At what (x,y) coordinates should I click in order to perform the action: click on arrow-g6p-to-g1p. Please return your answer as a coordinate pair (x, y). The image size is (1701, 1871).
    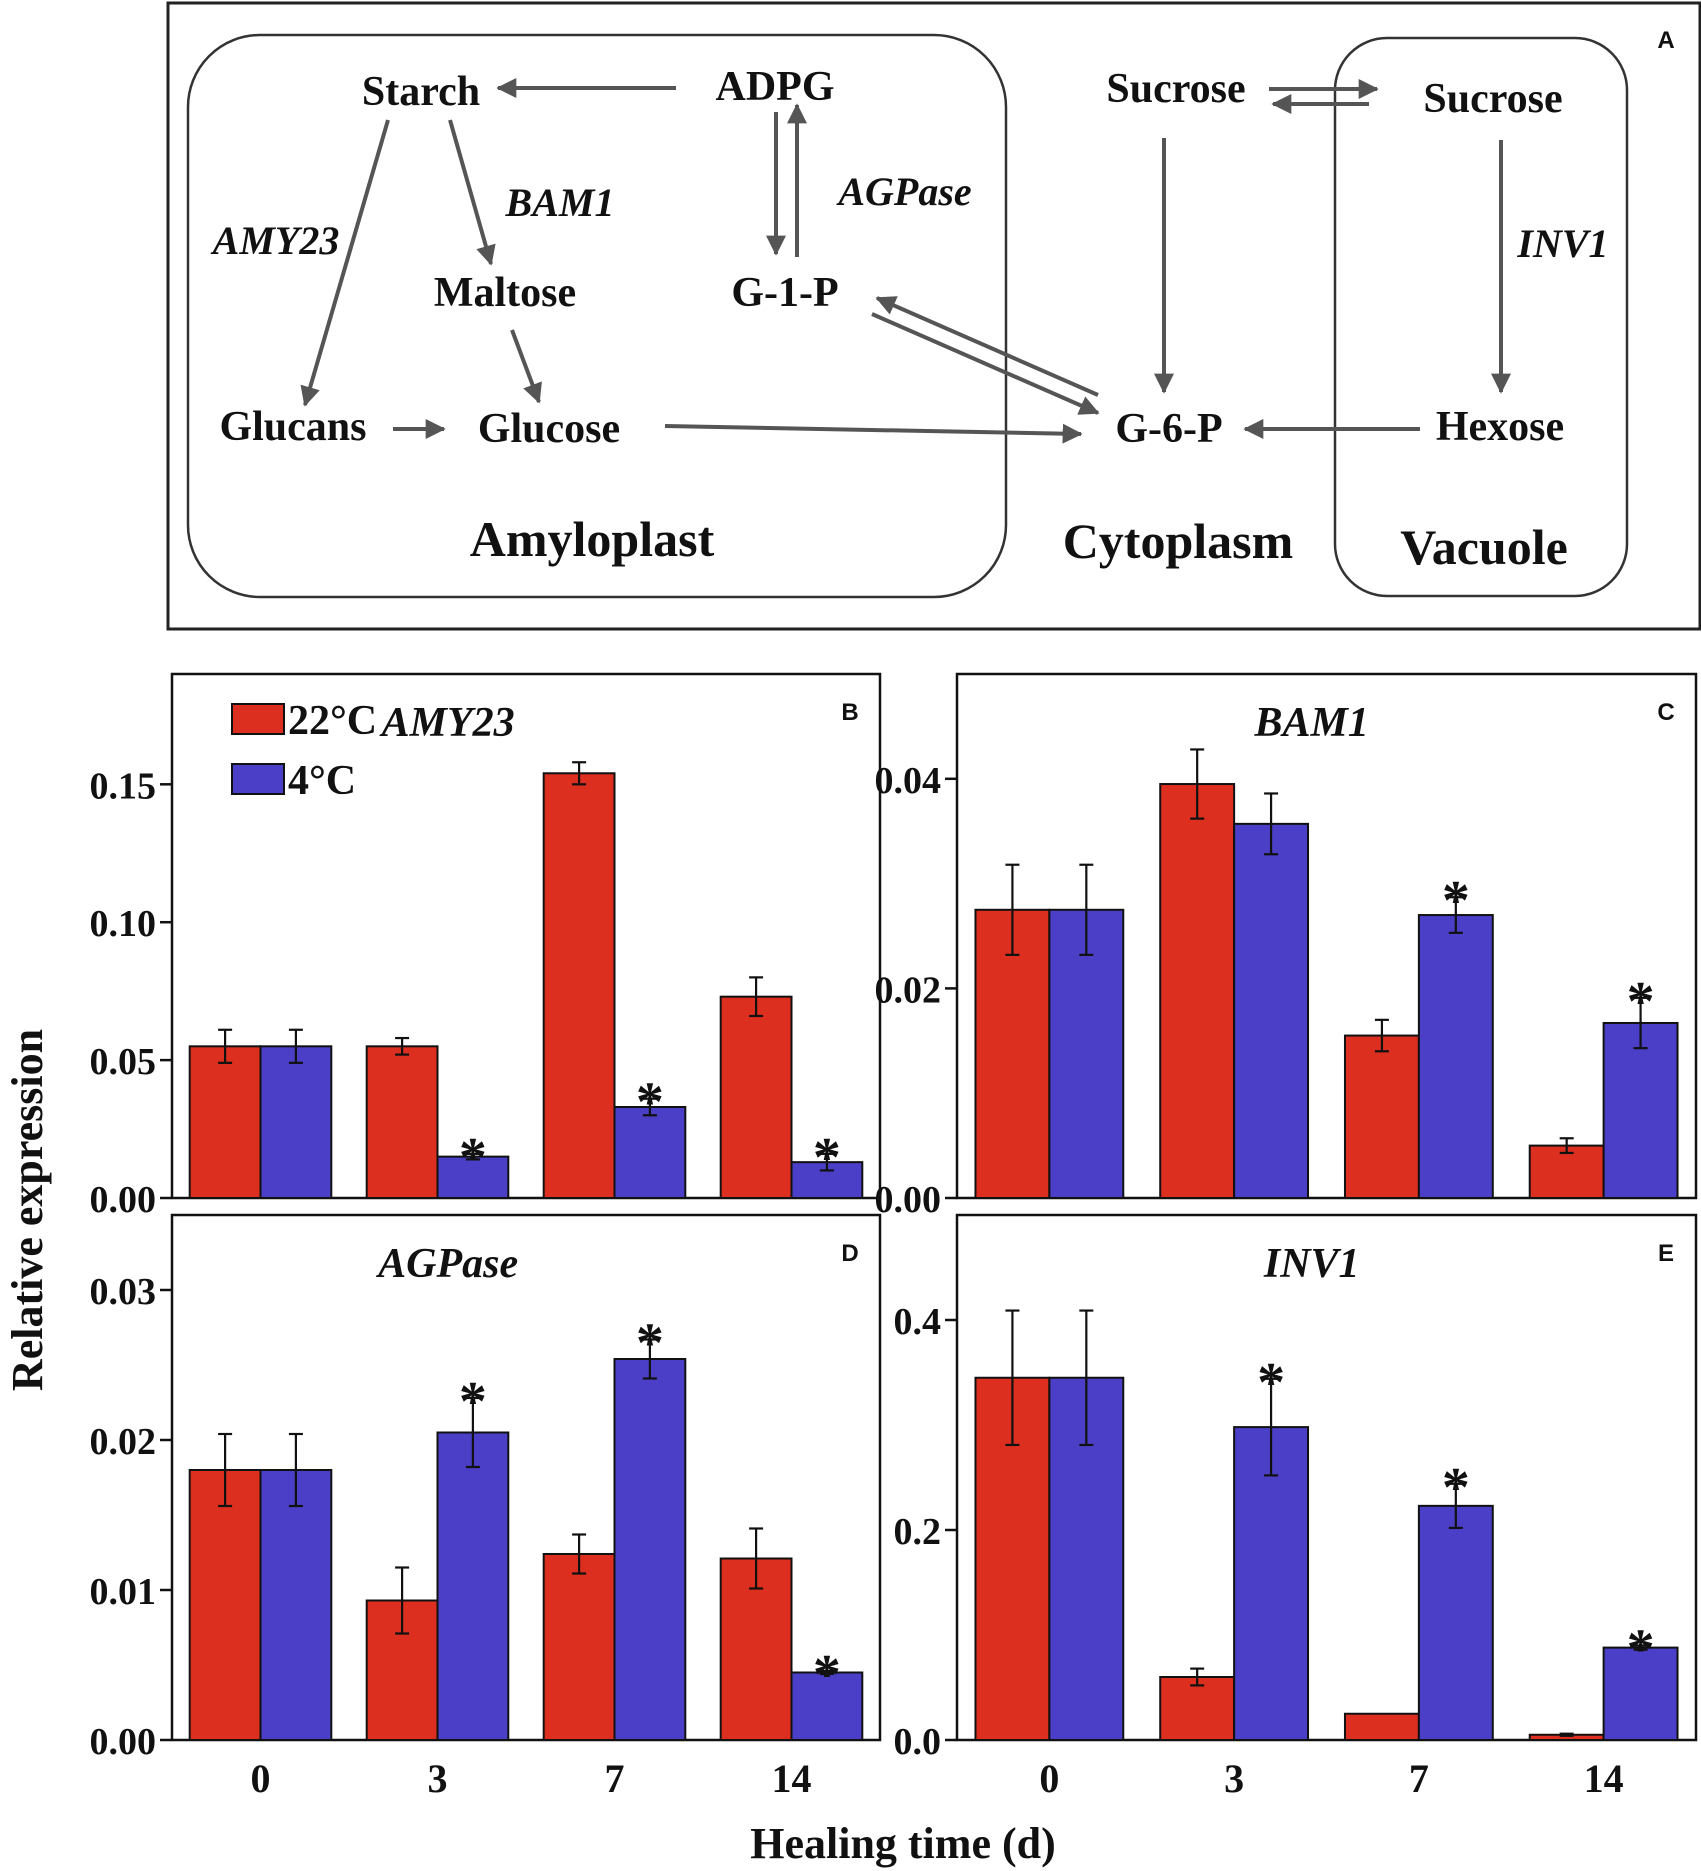
    Looking at the image, I should click on (987, 346).